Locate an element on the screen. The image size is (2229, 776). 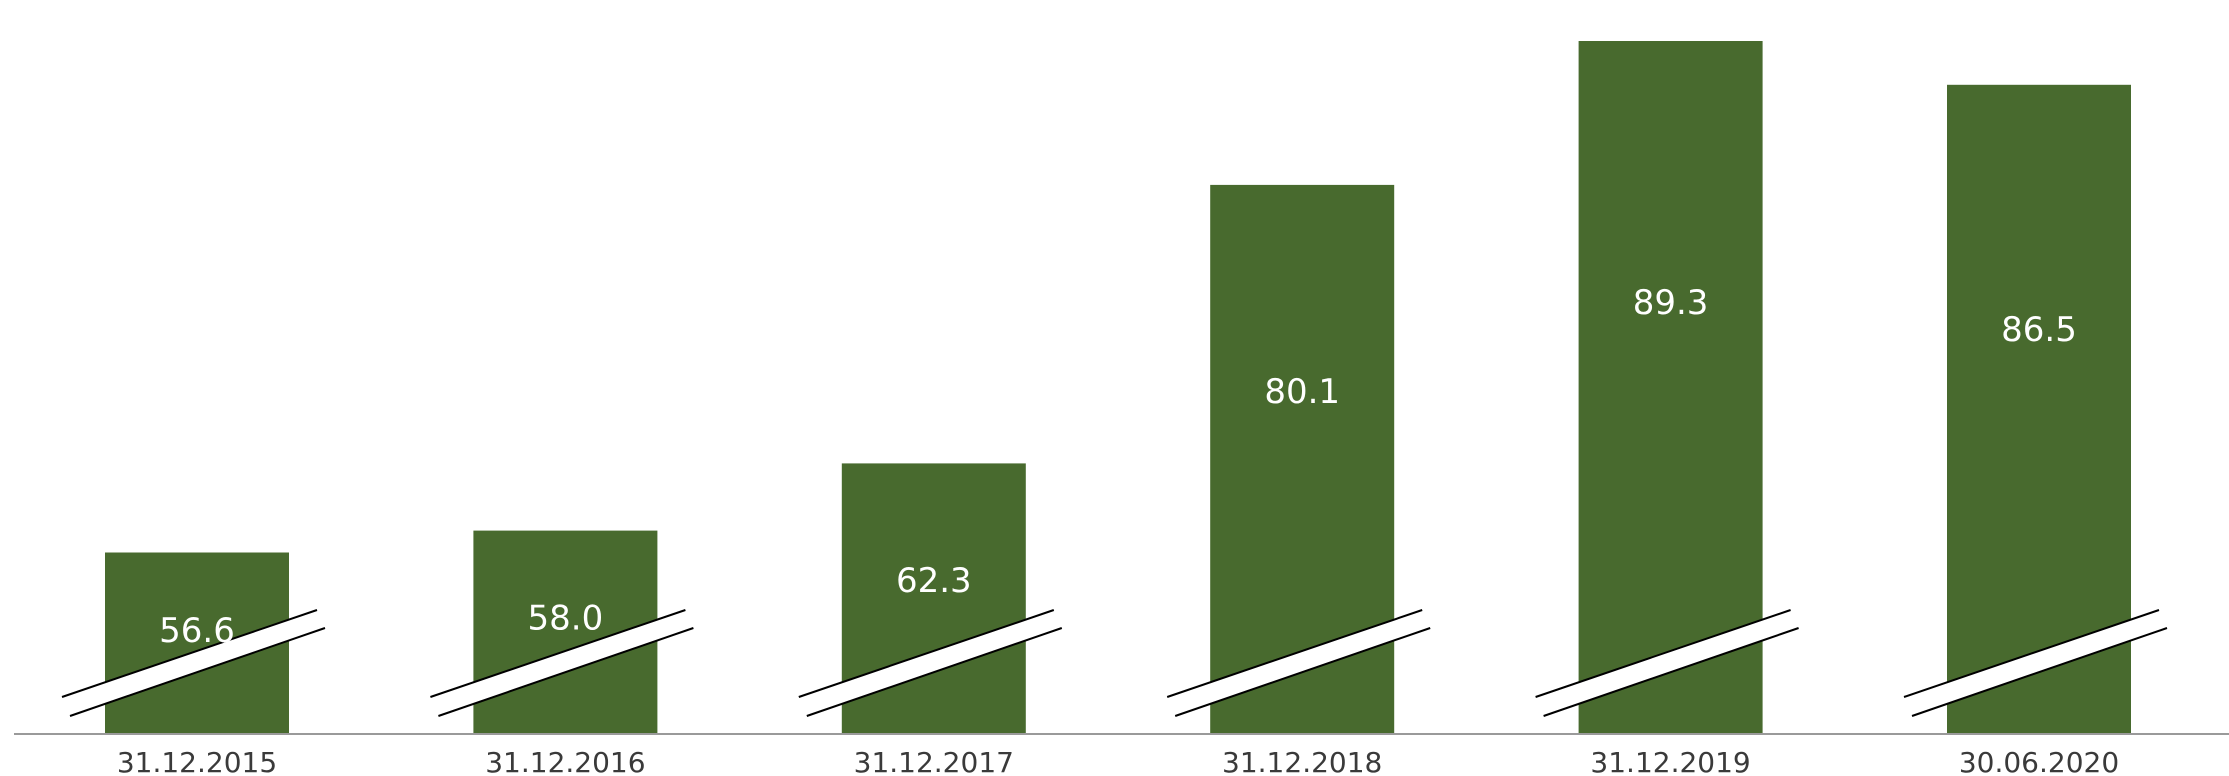
value-label: 58.0 is located at coordinates (566, 619).